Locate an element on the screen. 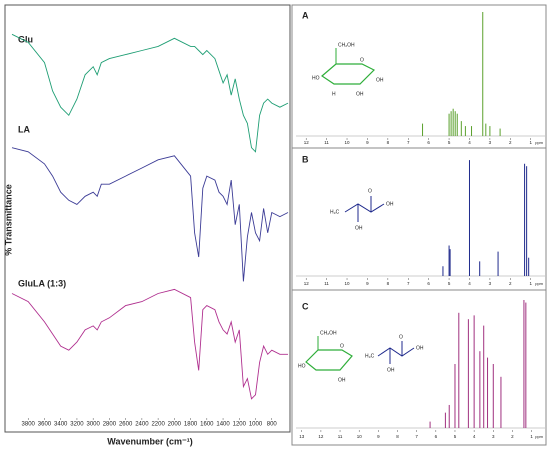 The width and height of the screenshot is (550, 452). panel-label: B is located at coordinates (305, 159).